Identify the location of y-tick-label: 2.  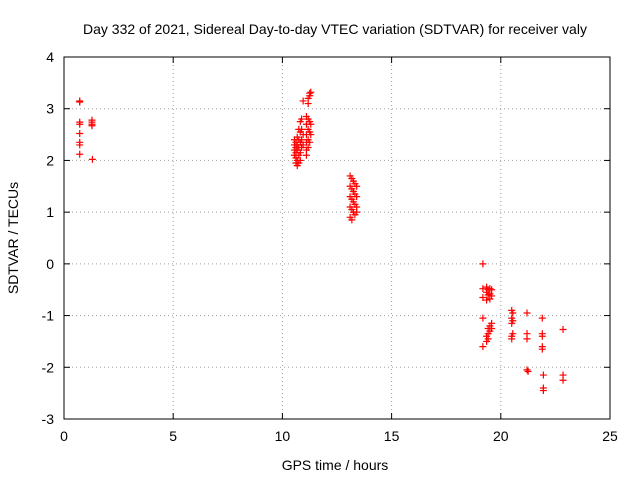
(50, 160).